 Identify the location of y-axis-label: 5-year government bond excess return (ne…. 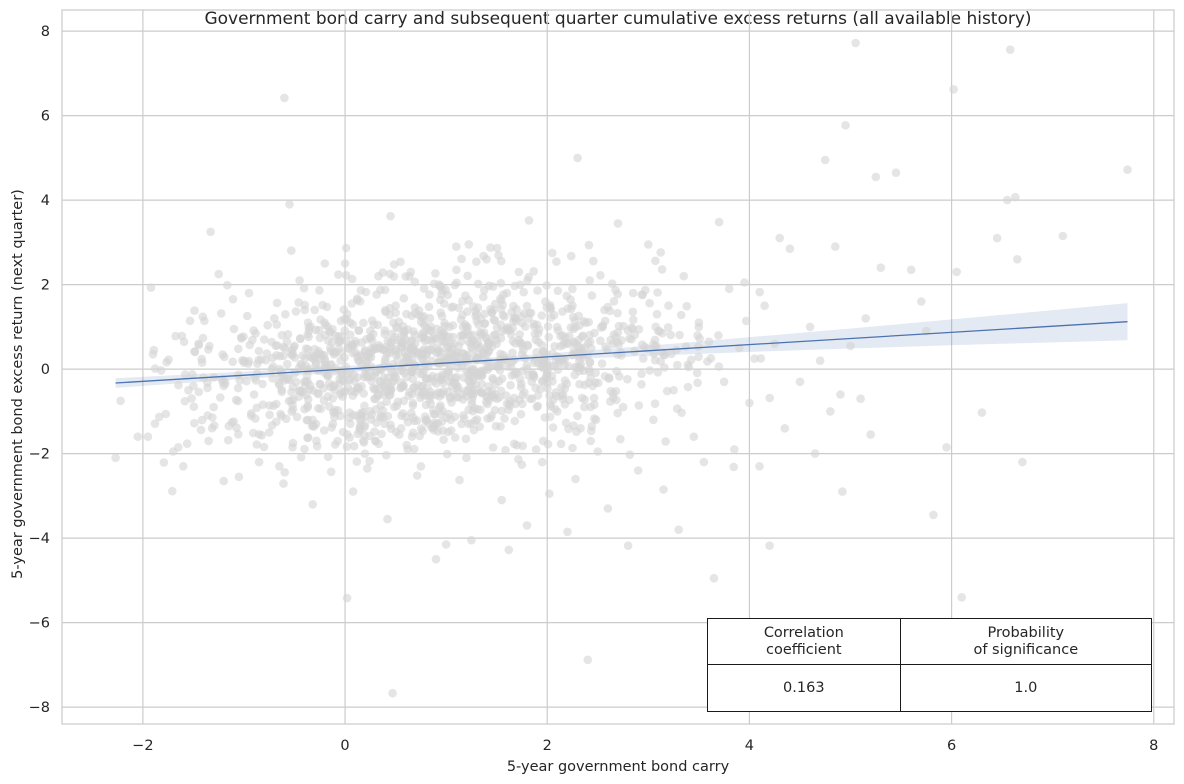
(18, 384).